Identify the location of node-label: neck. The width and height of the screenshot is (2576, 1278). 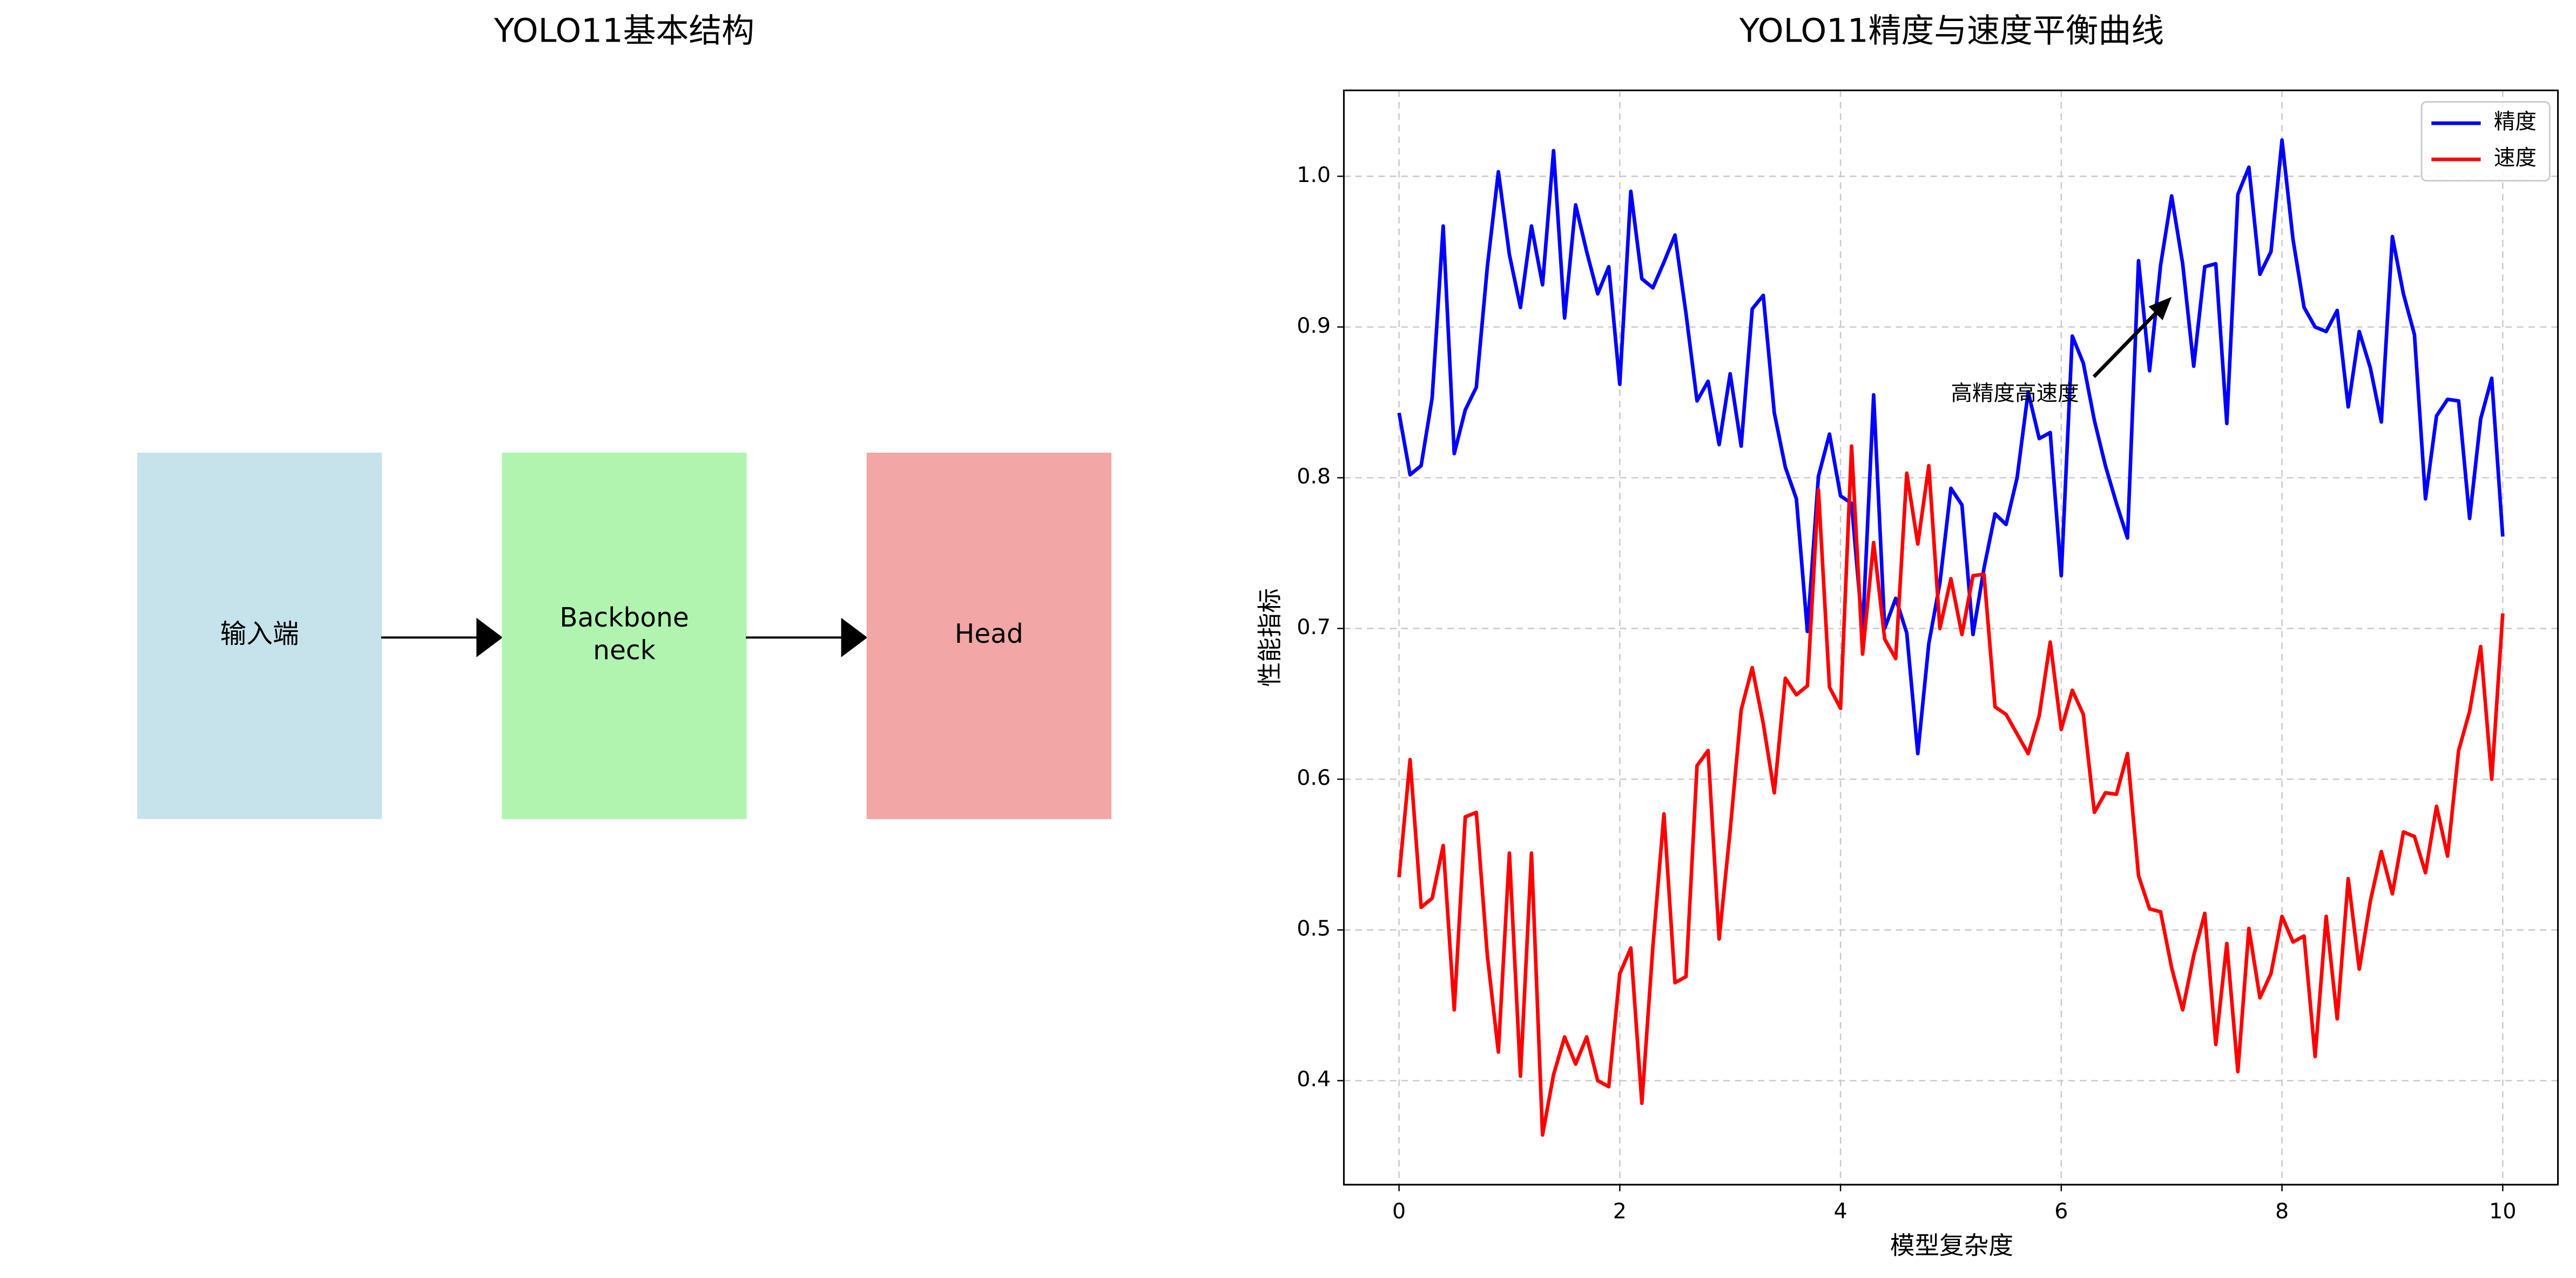
(624, 651).